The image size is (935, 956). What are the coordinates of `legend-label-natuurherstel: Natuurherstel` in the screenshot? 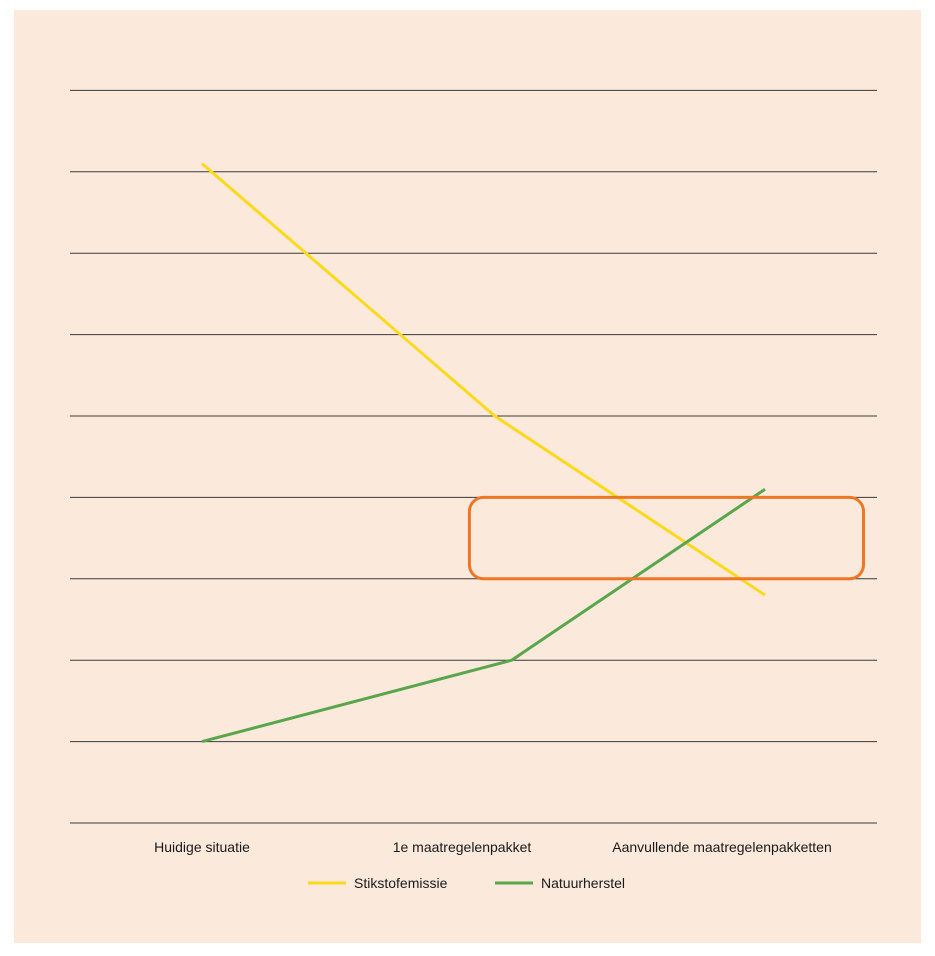 It's located at (583, 883).